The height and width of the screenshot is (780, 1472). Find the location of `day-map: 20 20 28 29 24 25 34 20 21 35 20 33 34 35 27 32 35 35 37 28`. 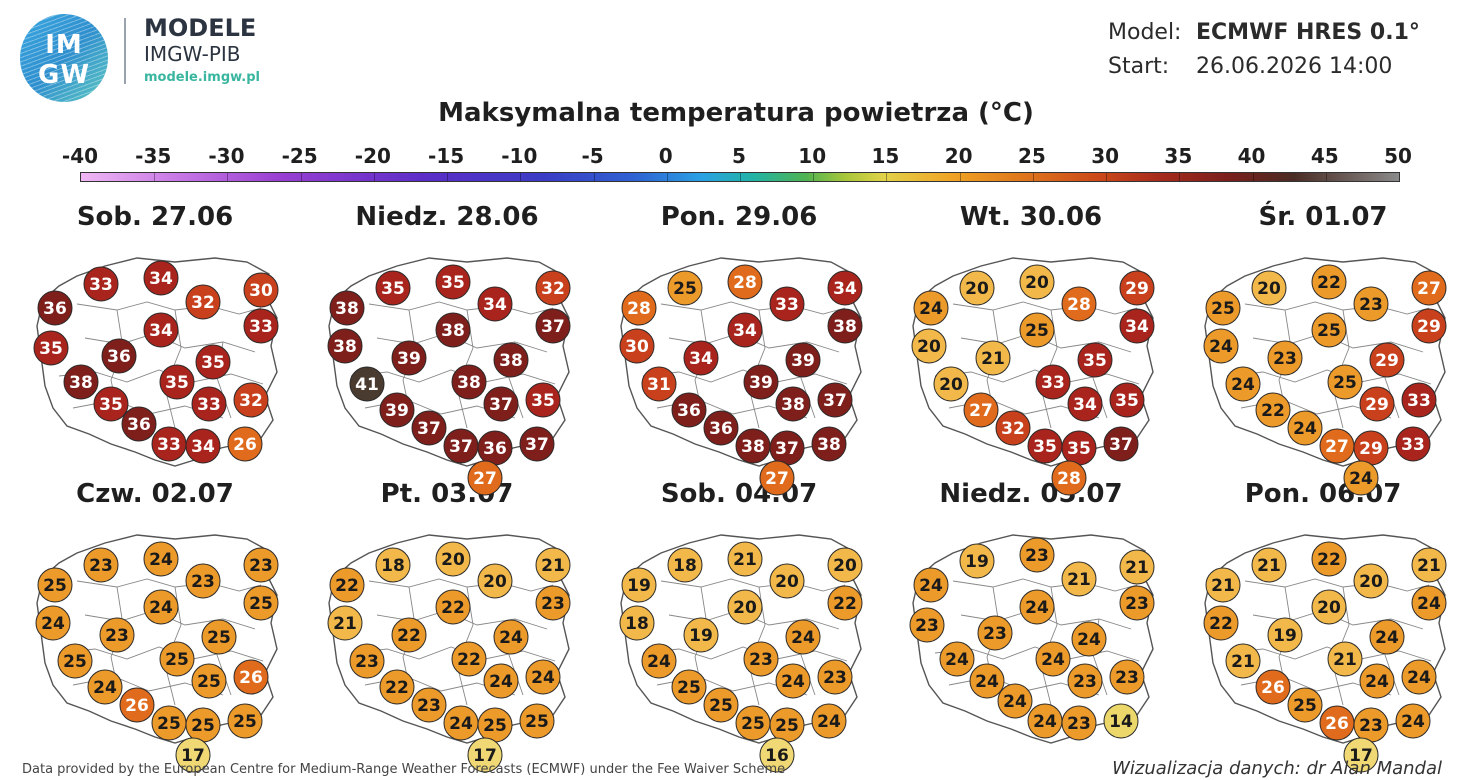

day-map: 20 20 28 29 24 25 34 20 21 35 20 33 34 35 27 32 35 35 37 28 is located at coordinates (1033, 376).